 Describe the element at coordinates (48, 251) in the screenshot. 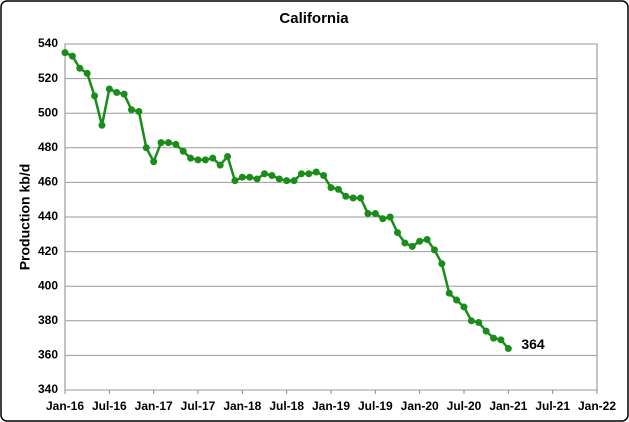

I see `y-tick-label: 420` at that location.